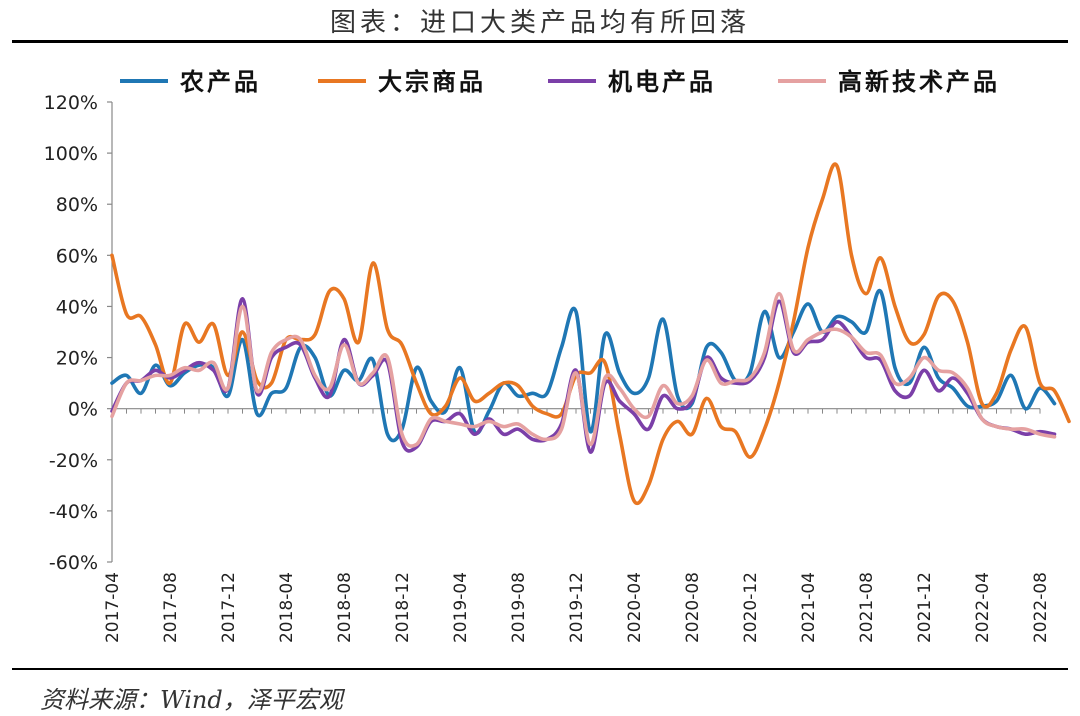 Image resolution: width=1080 pixels, height=716 pixels. What do you see at coordinates (693, 607) in the screenshot?
I see `x-tick-label: 2020-08` at bounding box center [693, 607].